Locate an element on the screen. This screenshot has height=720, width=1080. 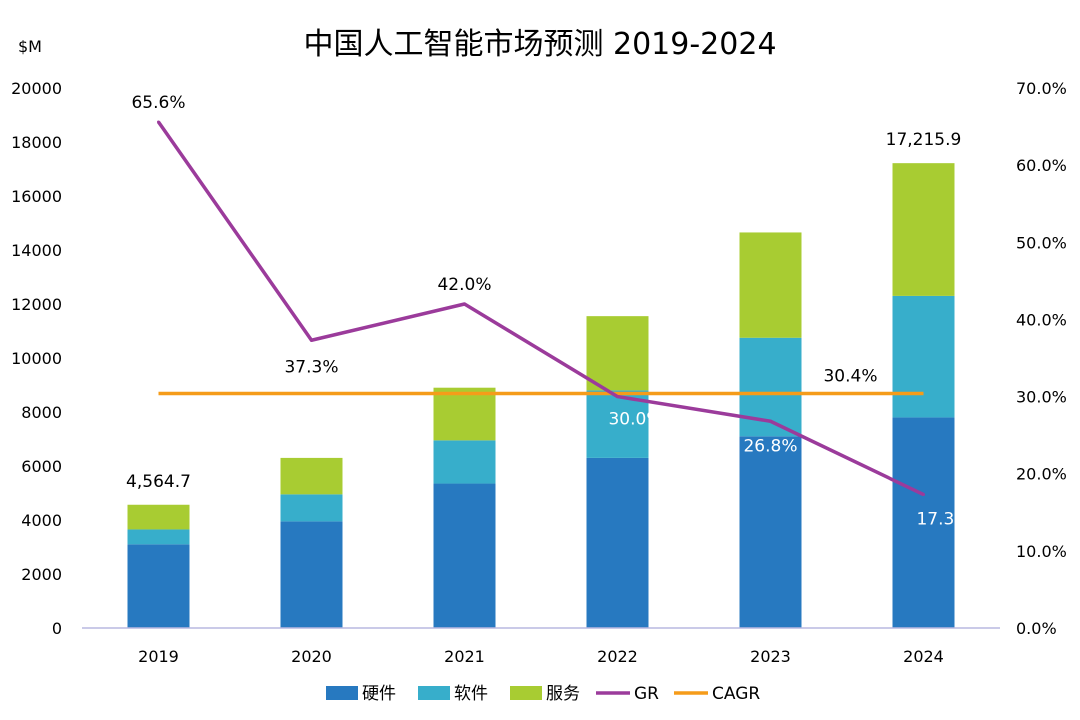
y-tick-label: 20000 is located at coordinates (36, 88).